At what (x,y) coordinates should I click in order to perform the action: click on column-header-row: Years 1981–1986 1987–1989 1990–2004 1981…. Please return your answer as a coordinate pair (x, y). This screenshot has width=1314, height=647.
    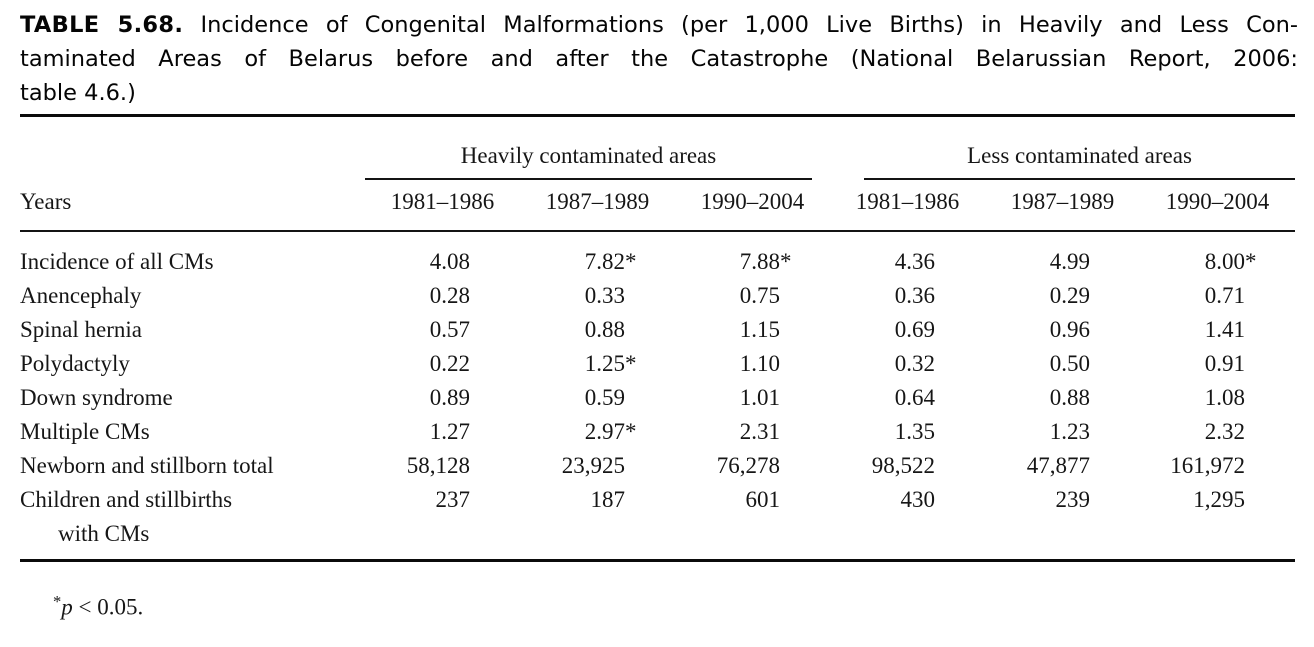
    Looking at the image, I should click on (658, 206).